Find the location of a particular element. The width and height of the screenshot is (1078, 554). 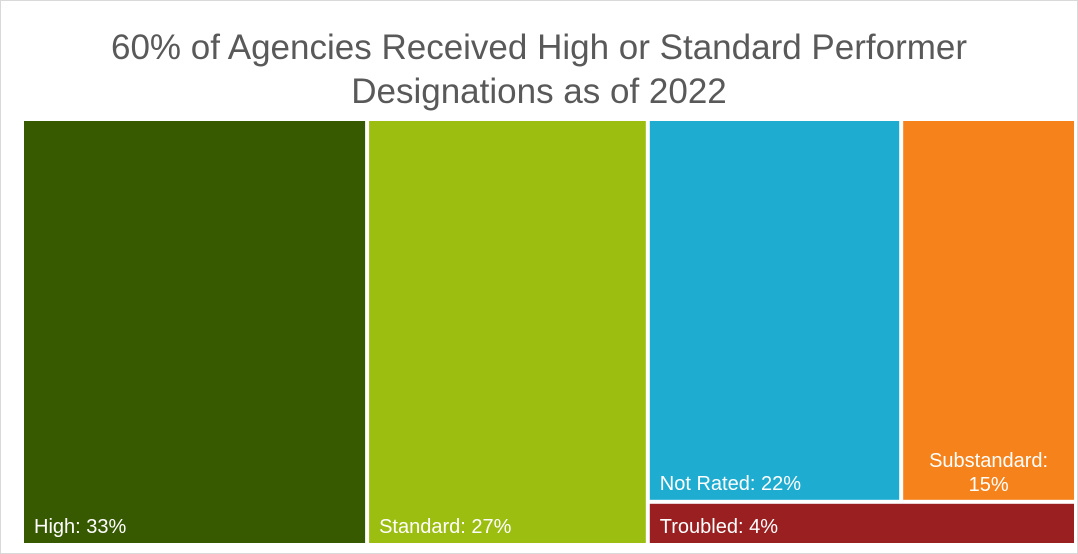

treemap-label-line: Substandard: is located at coordinates (988, 461).